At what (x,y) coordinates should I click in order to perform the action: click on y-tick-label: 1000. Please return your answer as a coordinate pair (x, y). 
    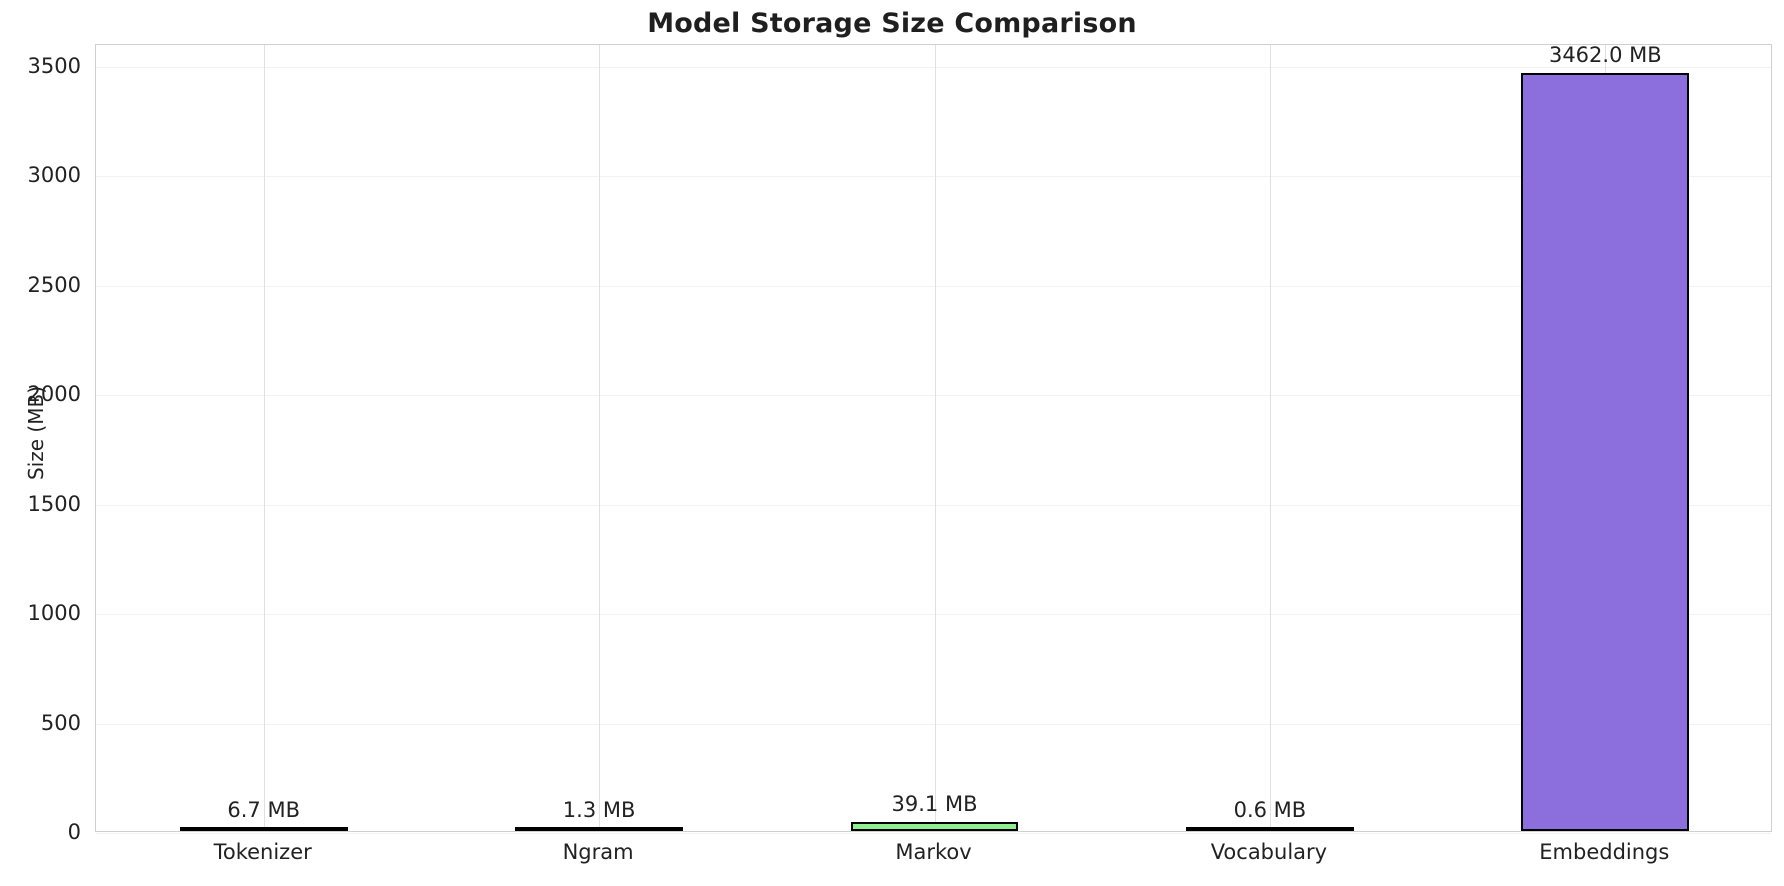
    Looking at the image, I should click on (54, 613).